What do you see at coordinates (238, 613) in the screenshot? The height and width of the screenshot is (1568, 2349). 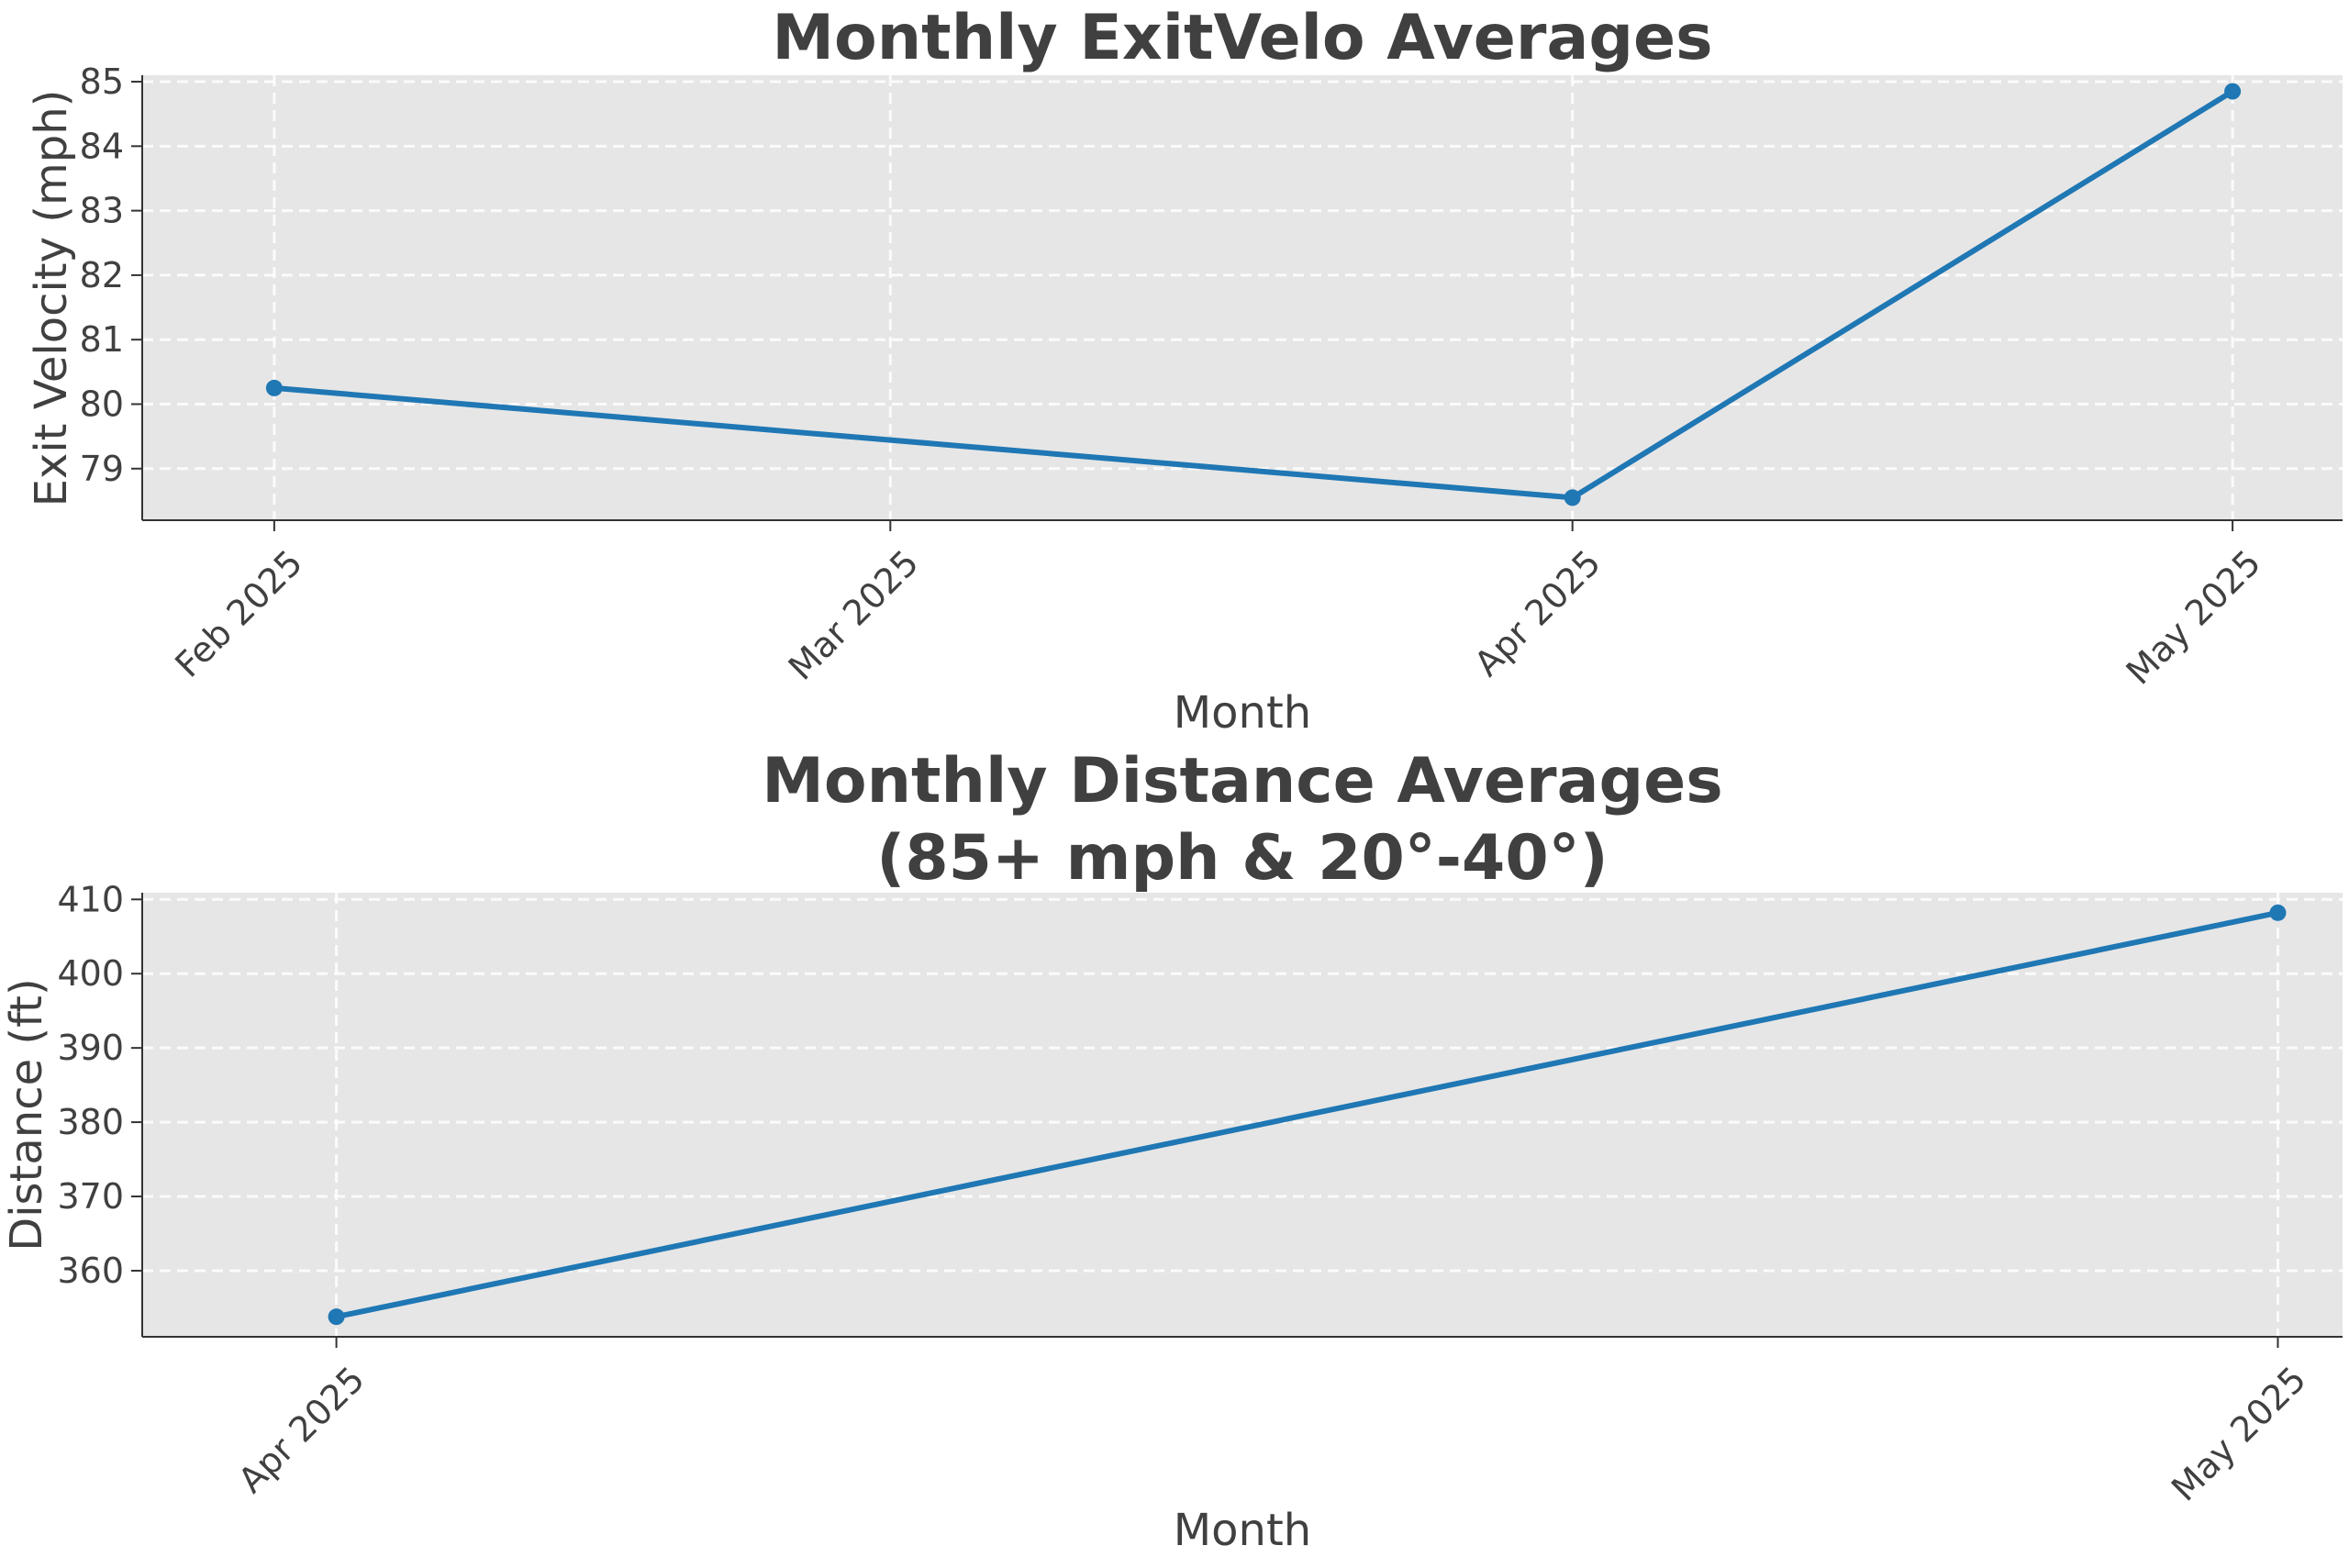 I see `x-tick-label: Feb 2025` at bounding box center [238, 613].